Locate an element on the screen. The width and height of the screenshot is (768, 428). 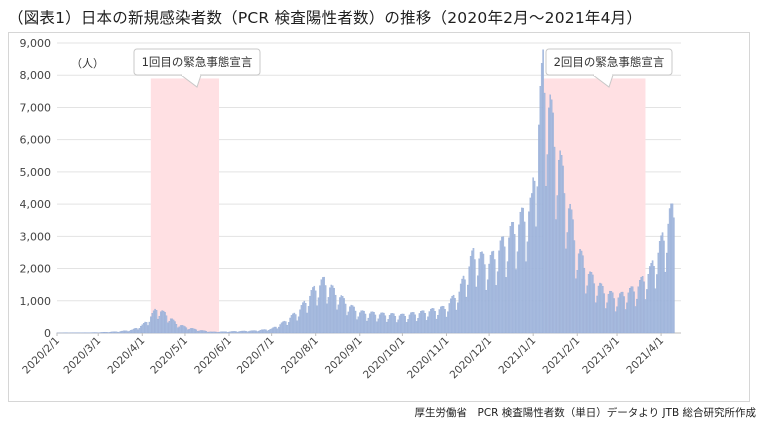
y-tick-label: 0 is located at coordinates (47, 333).